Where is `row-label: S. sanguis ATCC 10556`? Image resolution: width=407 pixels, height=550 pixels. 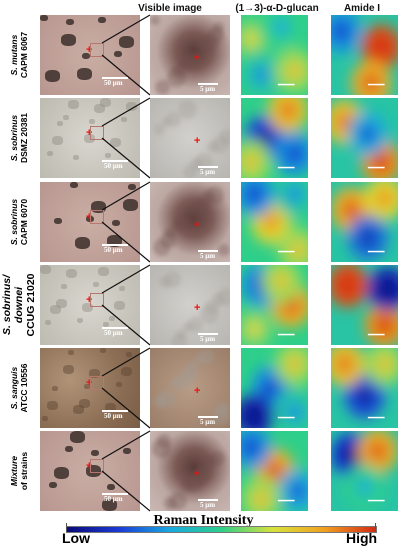 row-label: S. sanguis ATCC 10556 is located at coordinates (19, 388).